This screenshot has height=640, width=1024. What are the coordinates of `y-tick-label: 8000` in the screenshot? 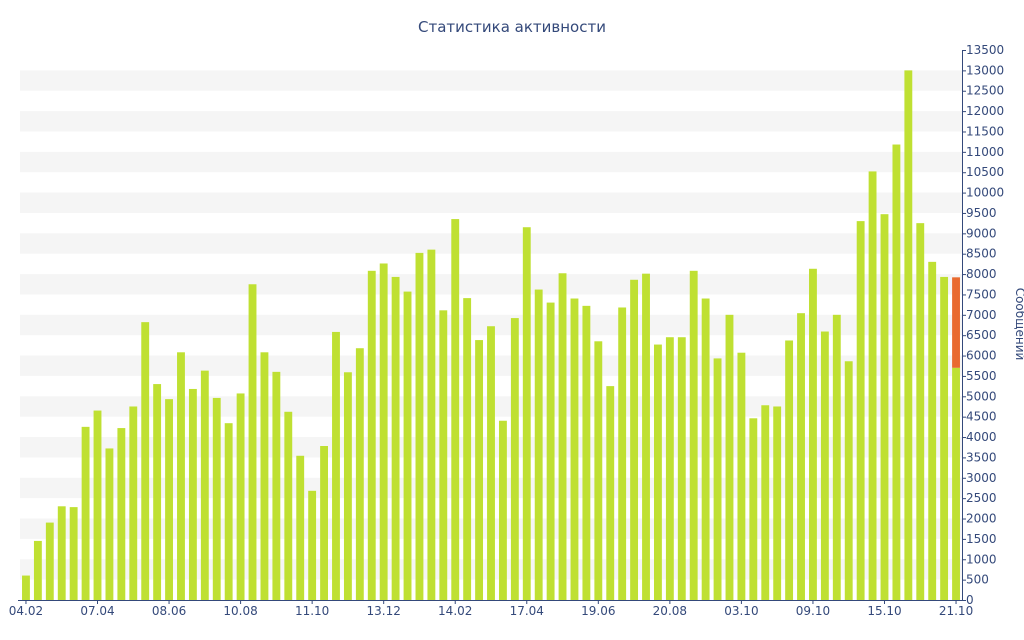 It's located at (981, 274).